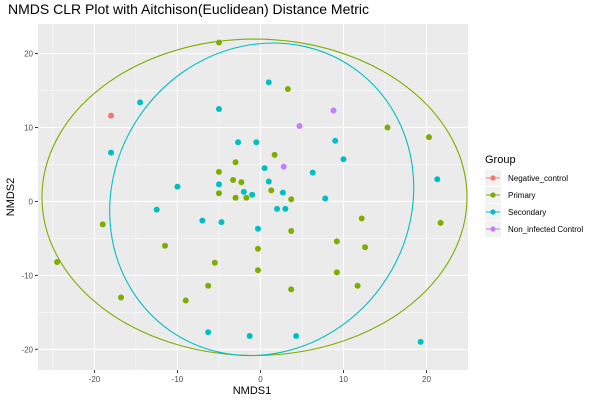 The image size is (600, 400). Describe the element at coordinates (538, 178) in the screenshot. I see `legend-label-negative-control: Negative_control` at that location.